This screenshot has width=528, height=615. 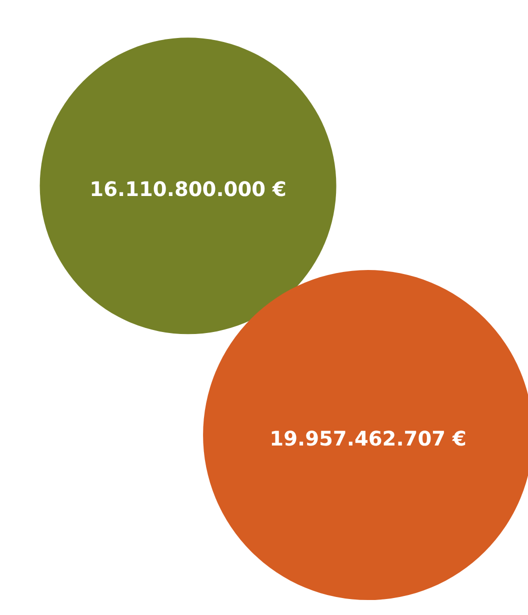 I want to click on data-label: 16.110.800.000 €, so click(x=188, y=189).